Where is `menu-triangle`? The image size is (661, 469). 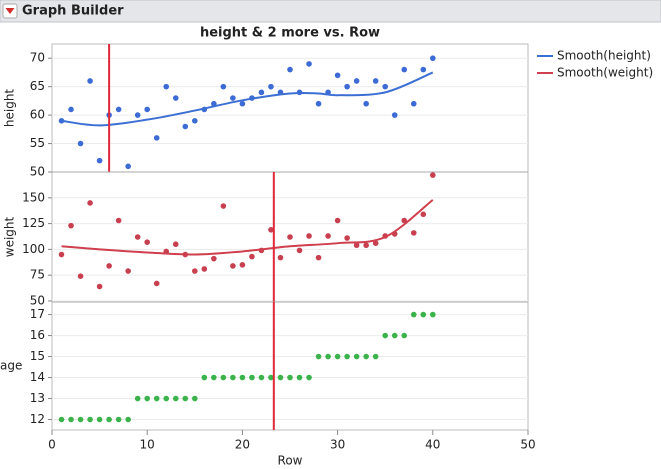
menu-triangle is located at coordinates (10, 11).